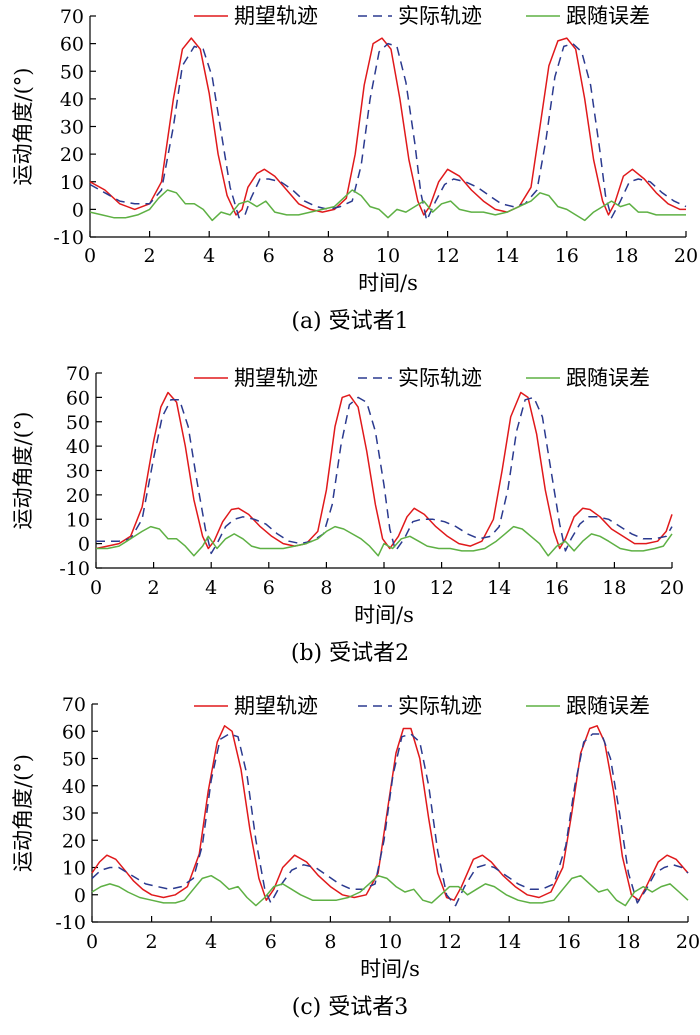 Image resolution: width=700 pixels, height=1035 pixels. What do you see at coordinates (349, 321) in the screenshot?
I see `panel-caption: (a) 受试者1` at bounding box center [349, 321].